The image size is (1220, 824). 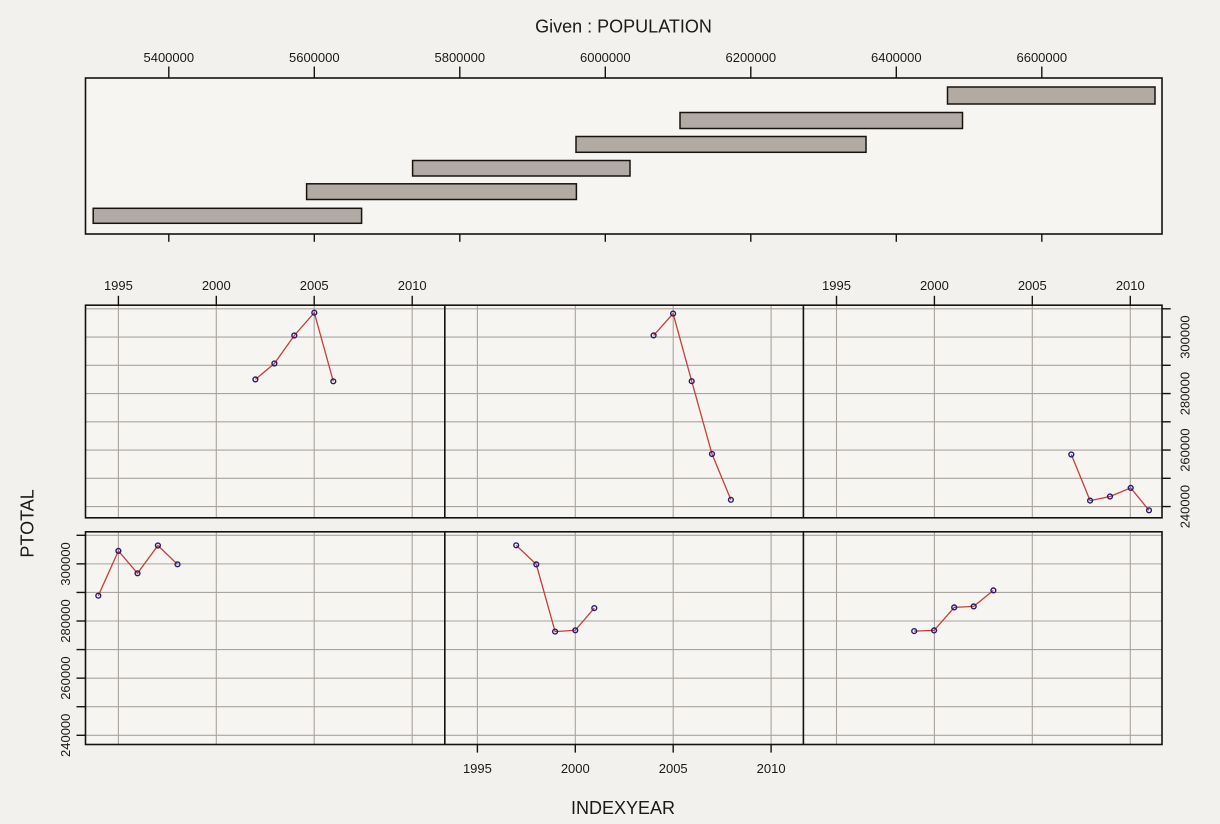 I want to click on svg-text: 6400000, so click(x=896, y=57).